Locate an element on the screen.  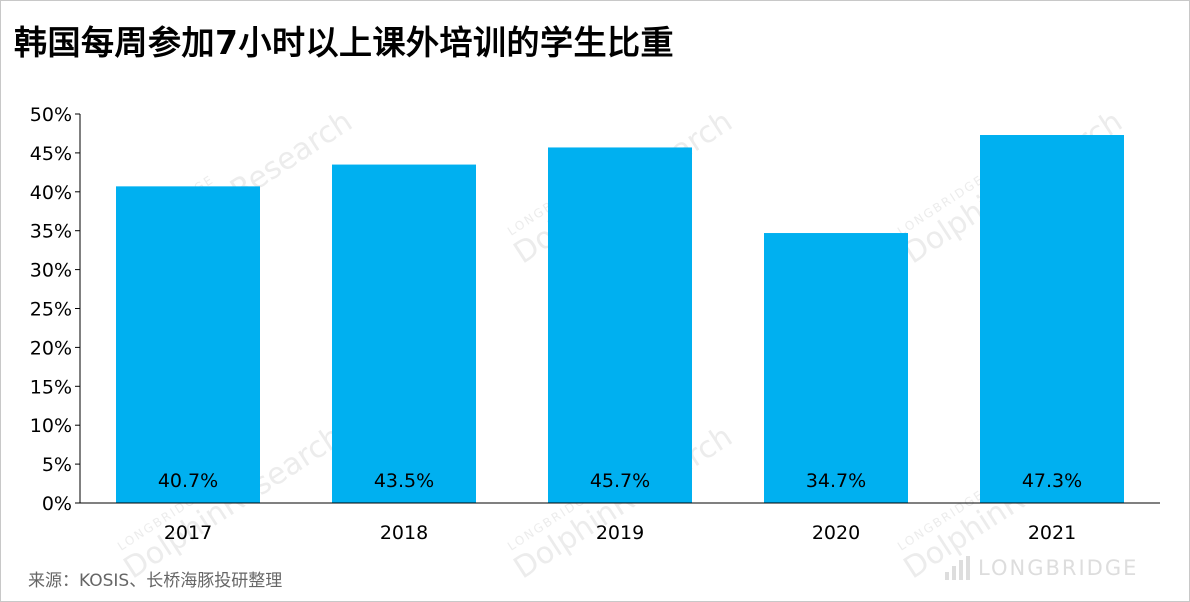
y-tick-label: 20% is located at coordinates (51, 348).